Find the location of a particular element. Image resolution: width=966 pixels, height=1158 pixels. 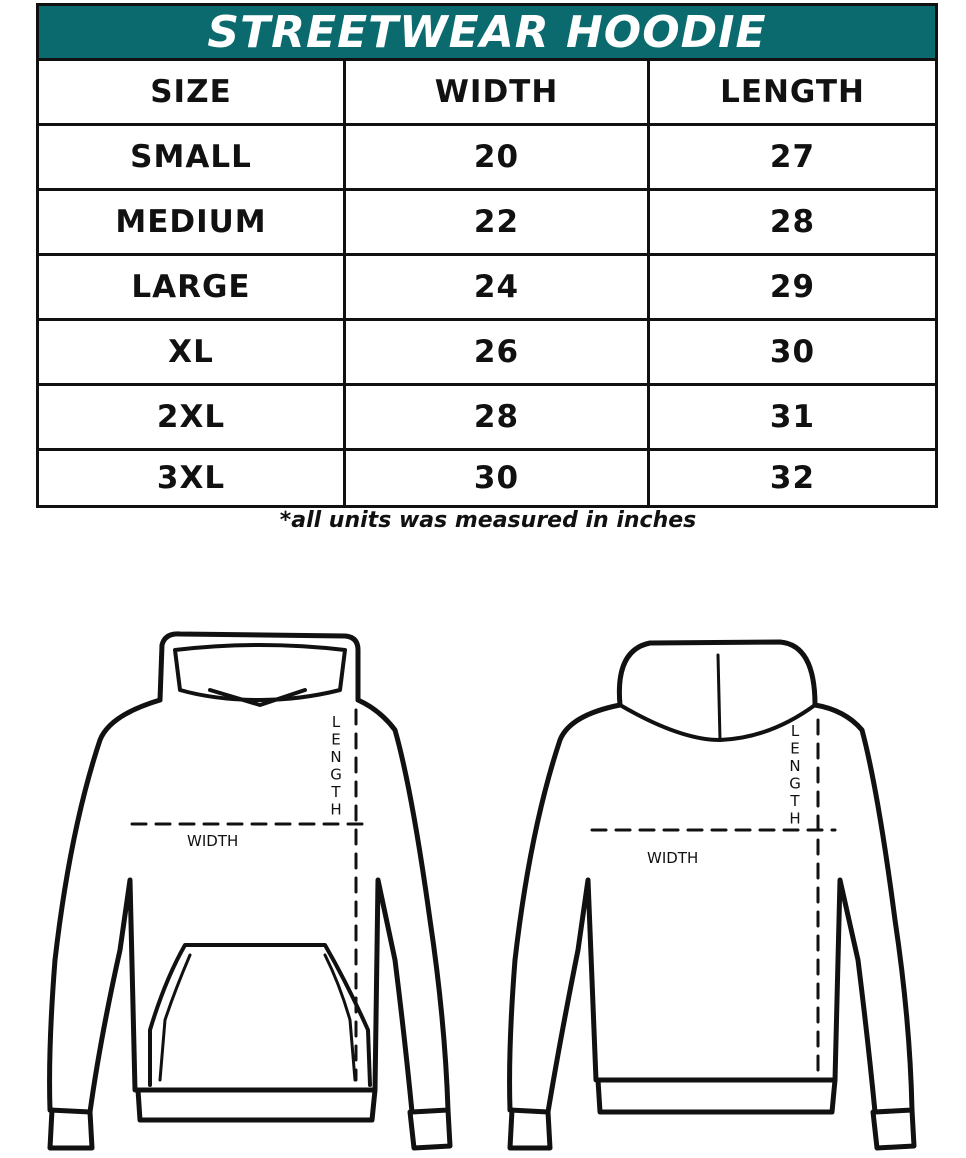

width-cell: 22 is located at coordinates (498, 222).